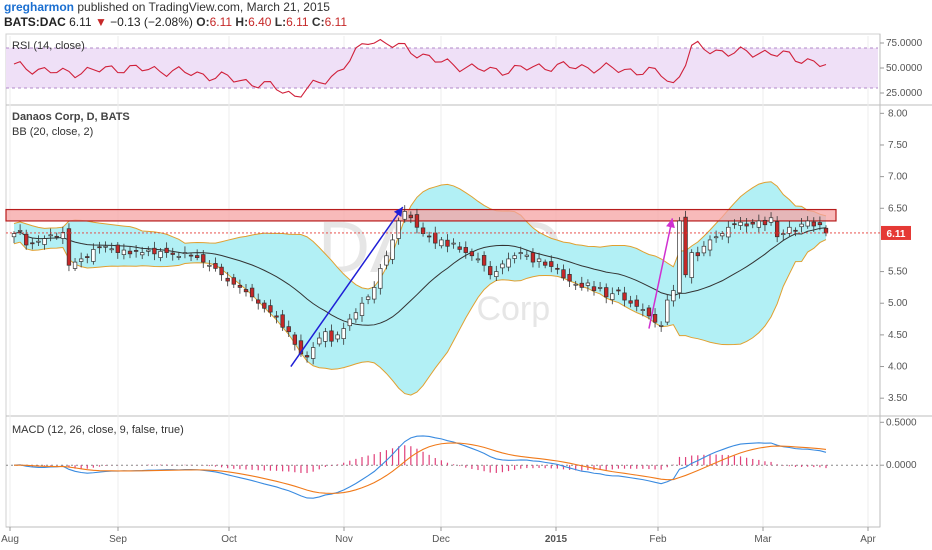 The height and width of the screenshot is (550, 932). I want to click on price-tick-label: 6.50, so click(898, 208).